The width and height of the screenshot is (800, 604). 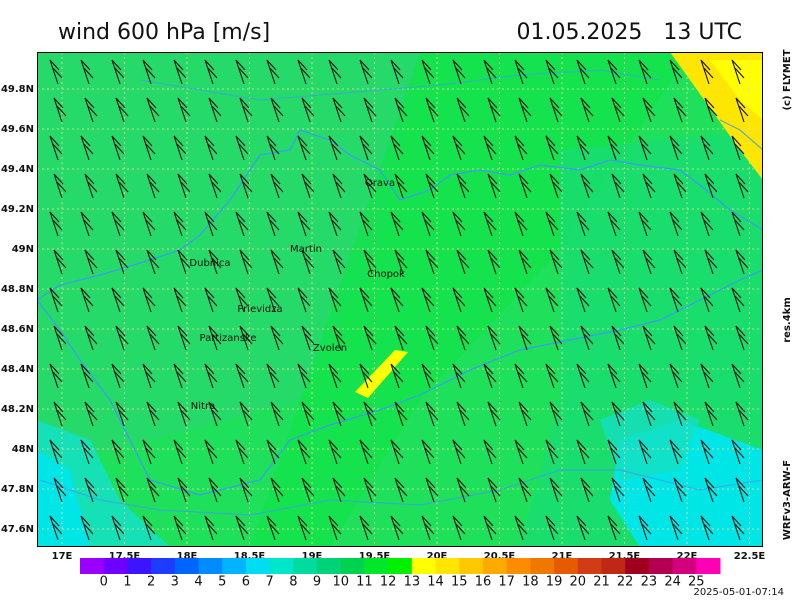 What do you see at coordinates (629, 32) in the screenshot?
I see `map-datetime: 01.05.2025 13 UTC` at bounding box center [629, 32].